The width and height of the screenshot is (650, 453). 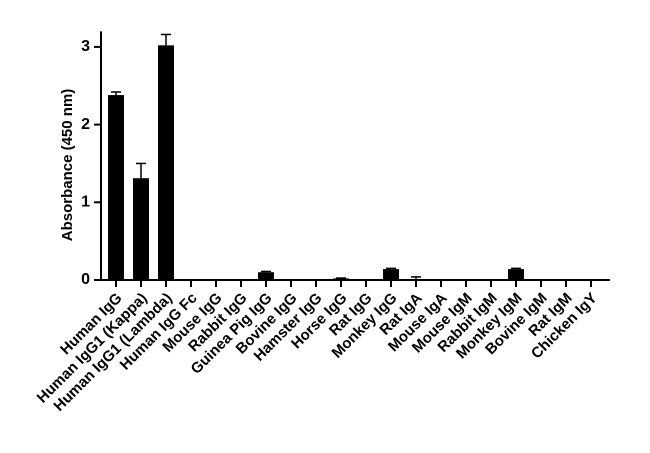 I want to click on y-tick-label: 2, so click(x=85, y=124).